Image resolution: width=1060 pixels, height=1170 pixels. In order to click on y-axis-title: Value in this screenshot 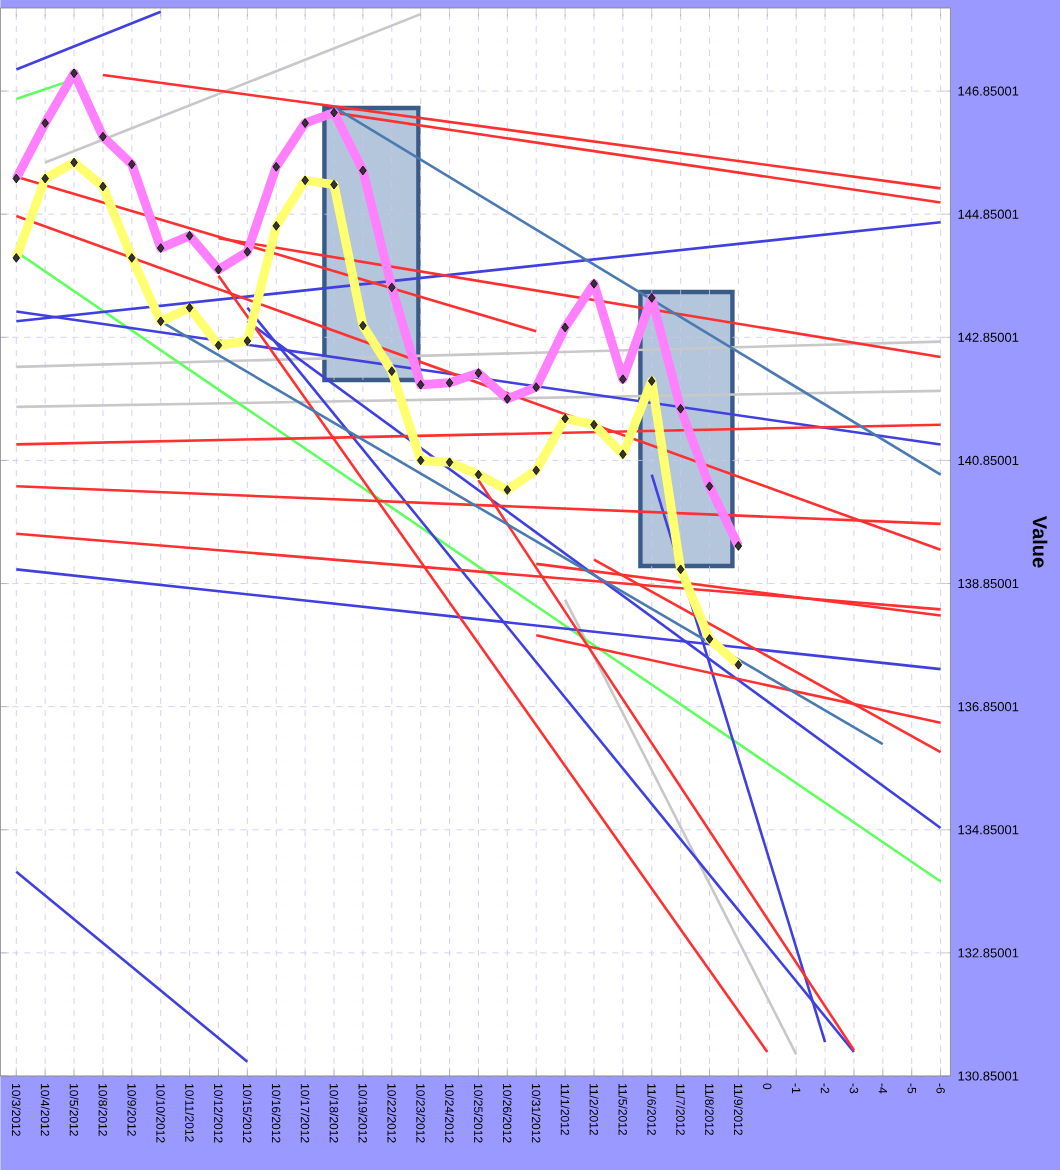, I will do `click(1040, 541)`.